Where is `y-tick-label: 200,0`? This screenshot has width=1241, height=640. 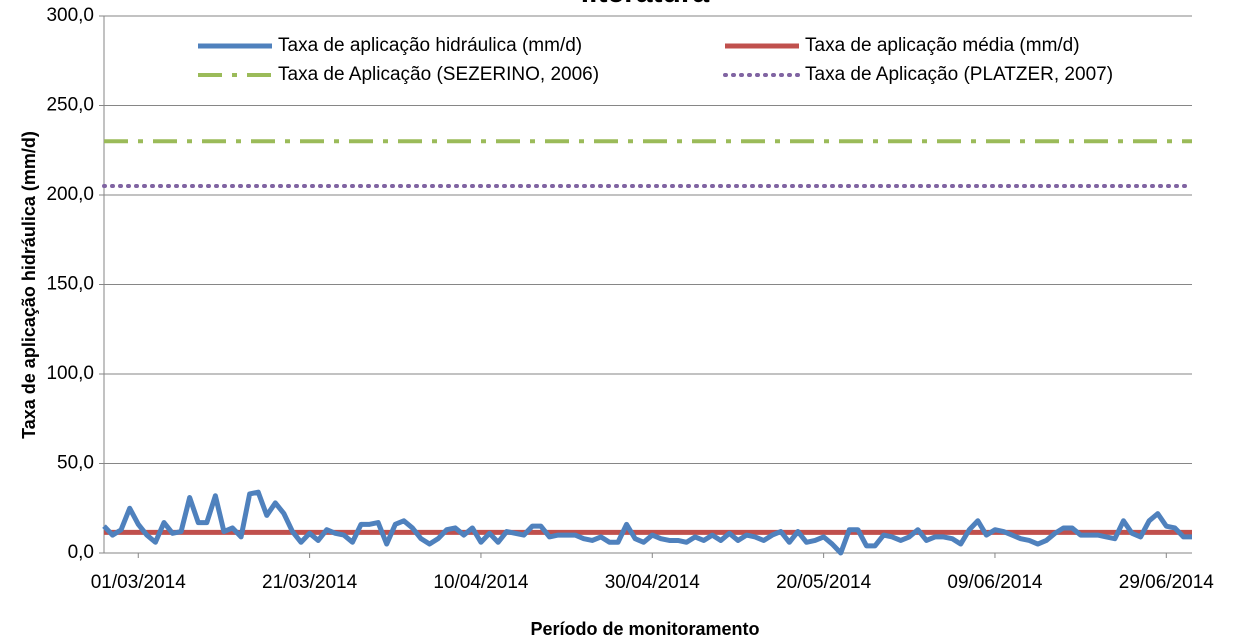 y-tick-label: 200,0 is located at coordinates (70, 194).